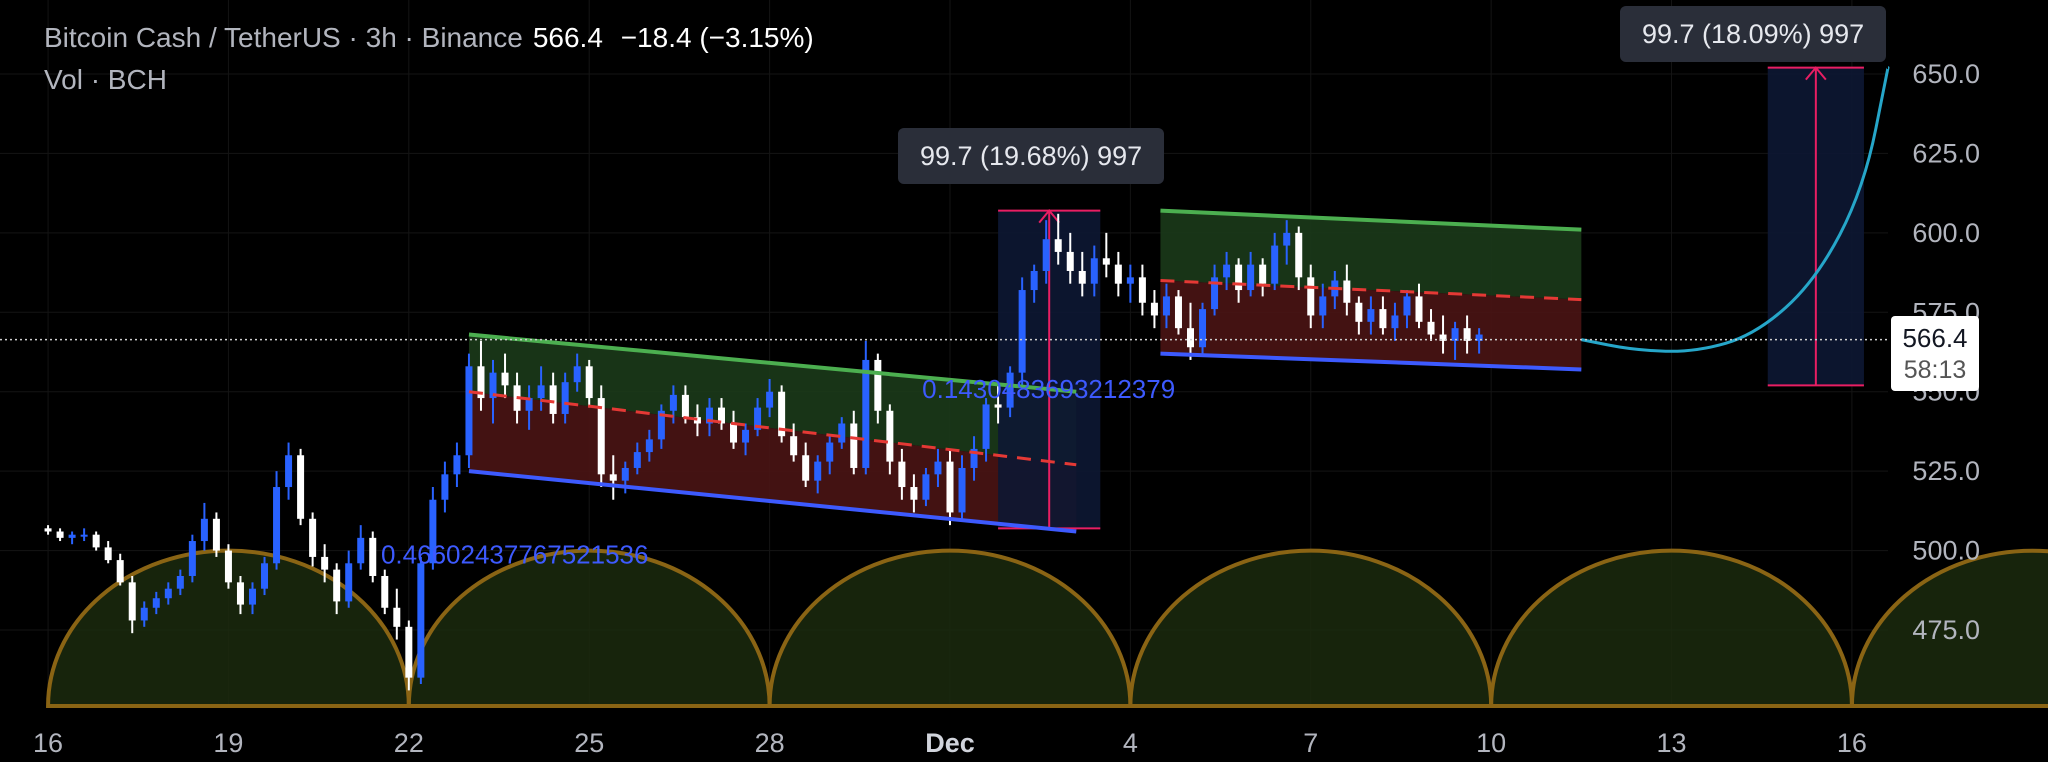 Image resolution: width=2048 pixels, height=762 pixels. Describe the element at coordinates (1672, 743) in the screenshot. I see `x-axis-tick-label: 13` at that location.